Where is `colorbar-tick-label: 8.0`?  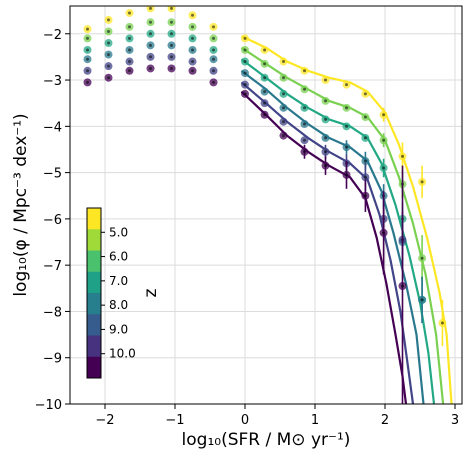 colorbar-tick-label: 8.0 is located at coordinates (118, 305).